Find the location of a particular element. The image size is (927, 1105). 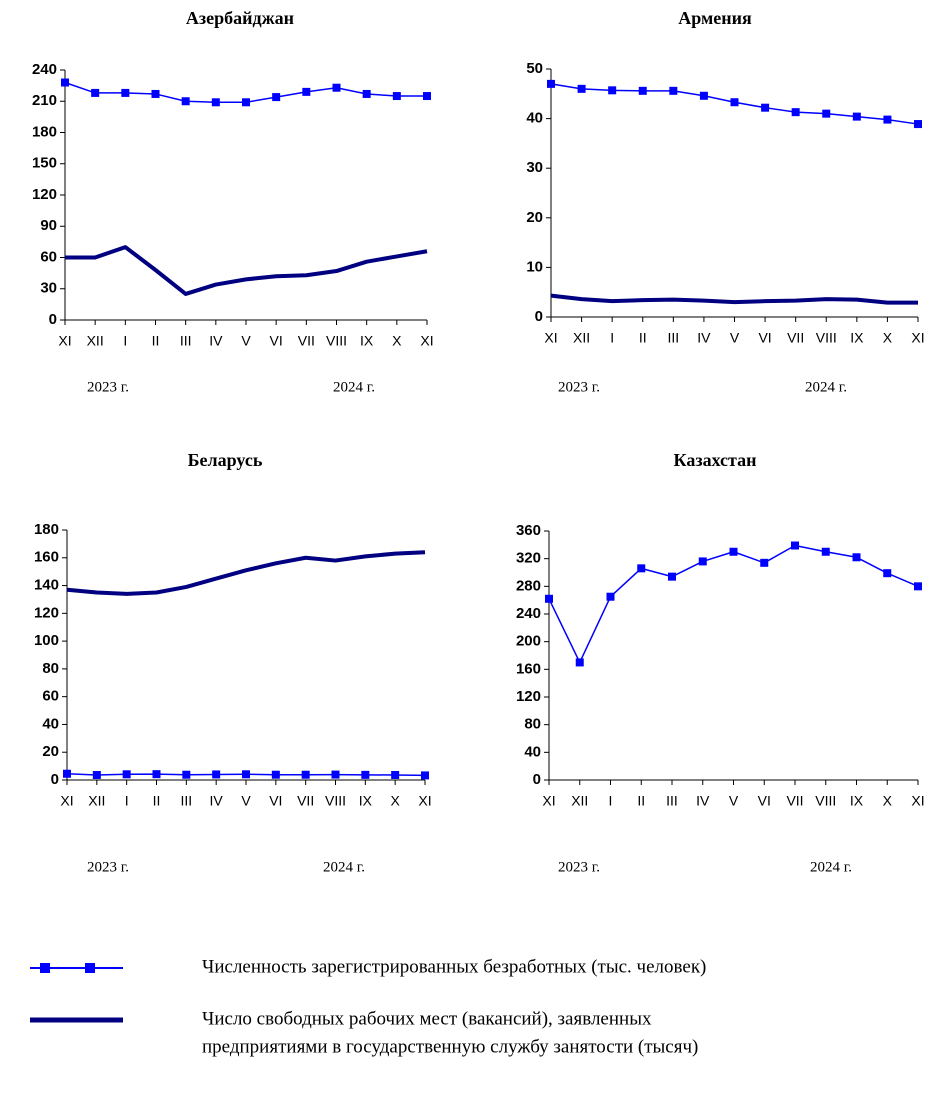

x-tick-label: V is located at coordinates (734, 801).